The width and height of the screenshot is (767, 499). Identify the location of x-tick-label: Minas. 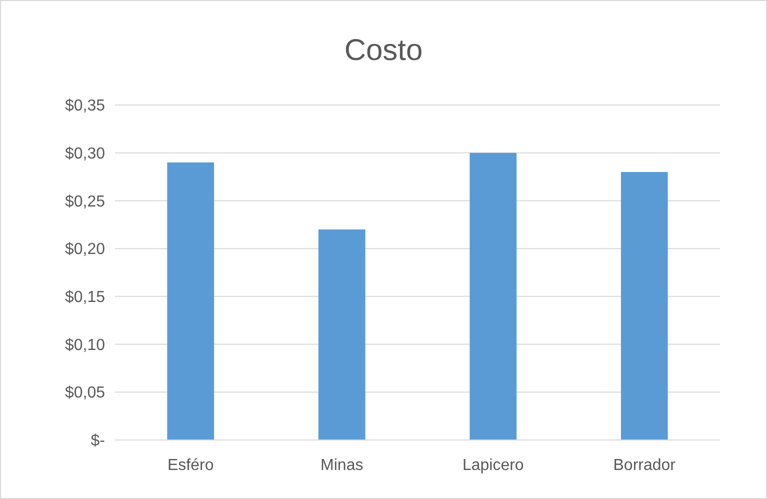
(342, 465).